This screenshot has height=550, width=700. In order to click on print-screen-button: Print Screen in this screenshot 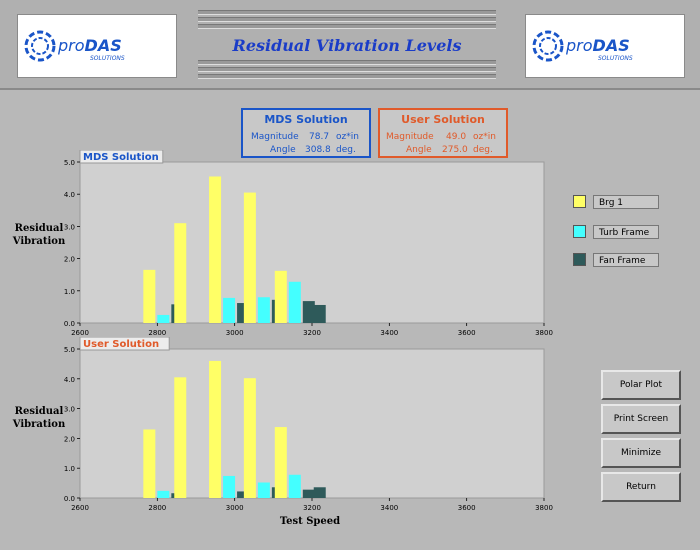, I will do `click(641, 419)`.